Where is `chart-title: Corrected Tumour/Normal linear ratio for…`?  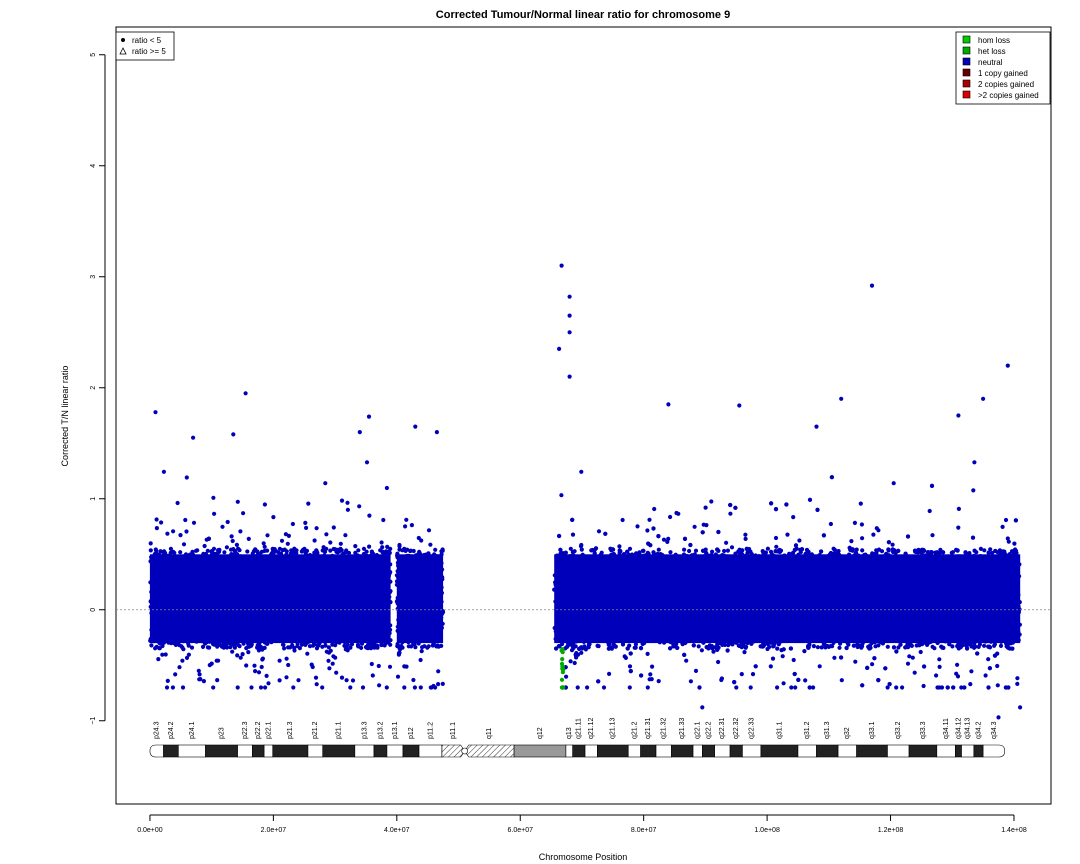
chart-title: Corrected Tumour/Normal linear ratio for… is located at coordinates (583, 15).